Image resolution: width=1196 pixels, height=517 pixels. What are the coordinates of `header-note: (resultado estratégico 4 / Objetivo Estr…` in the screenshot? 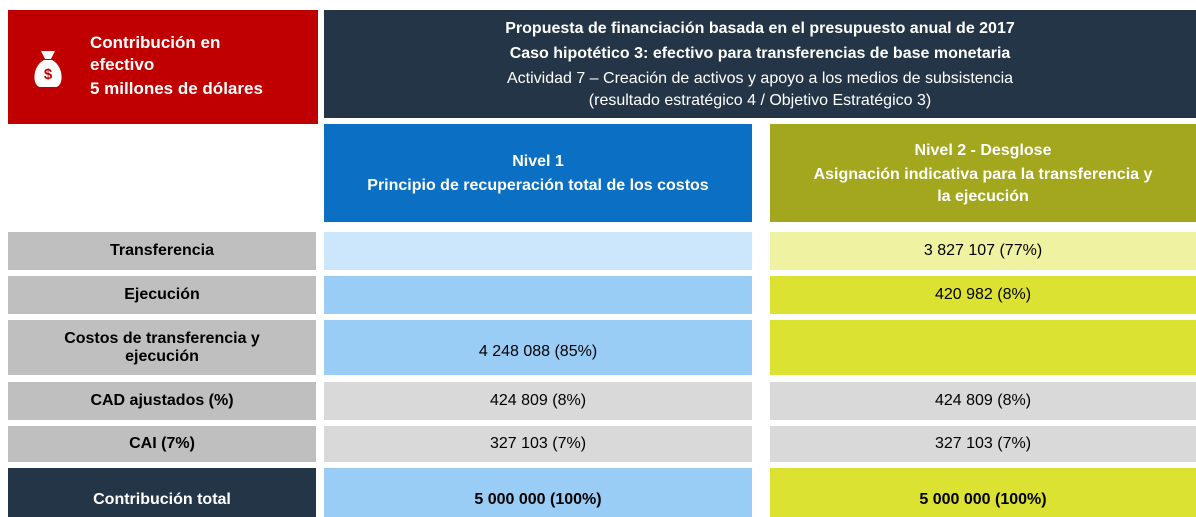 It's located at (760, 100).